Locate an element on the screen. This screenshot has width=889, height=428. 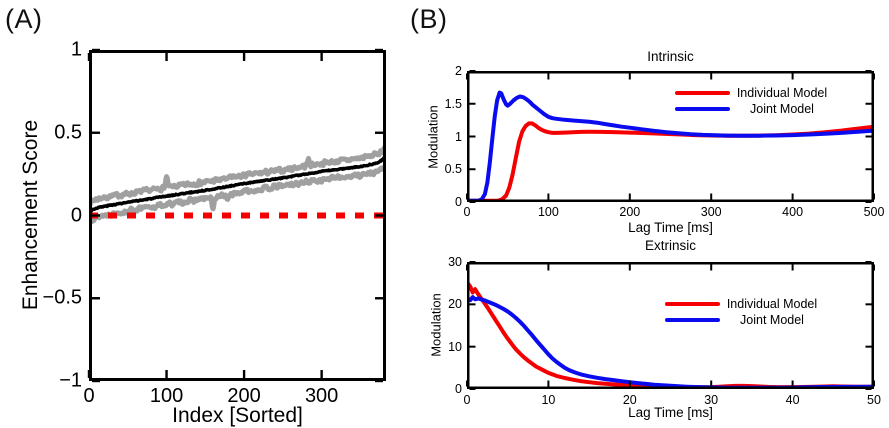
extrinsic-plot-area is located at coordinates (670, 325).